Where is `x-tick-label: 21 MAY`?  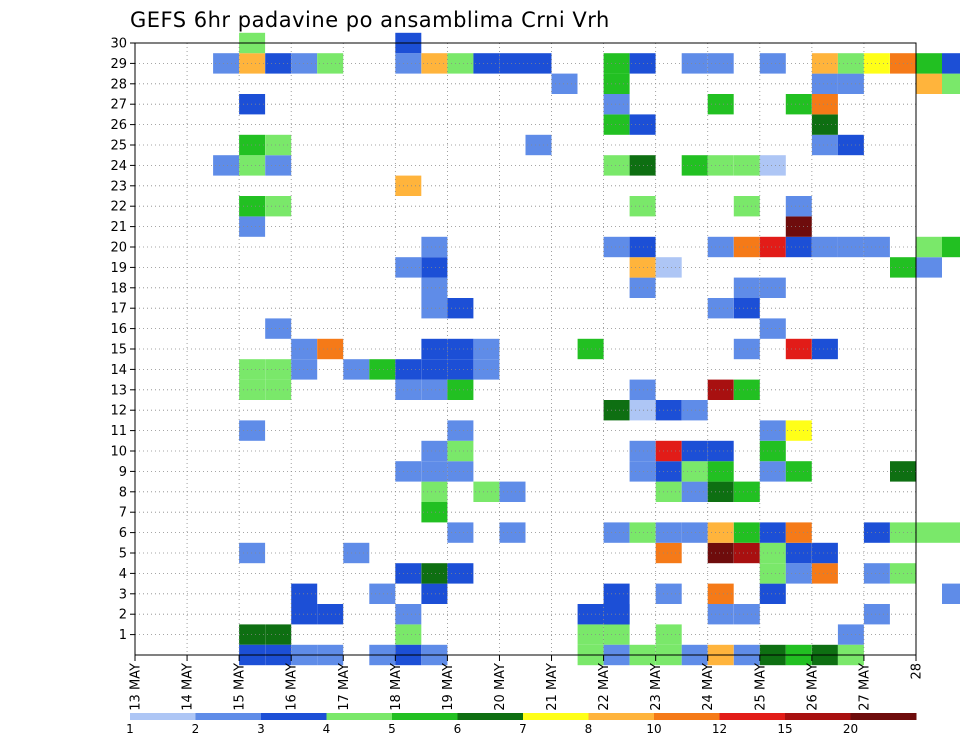 x-tick-label: 21 MAY is located at coordinates (552, 687).